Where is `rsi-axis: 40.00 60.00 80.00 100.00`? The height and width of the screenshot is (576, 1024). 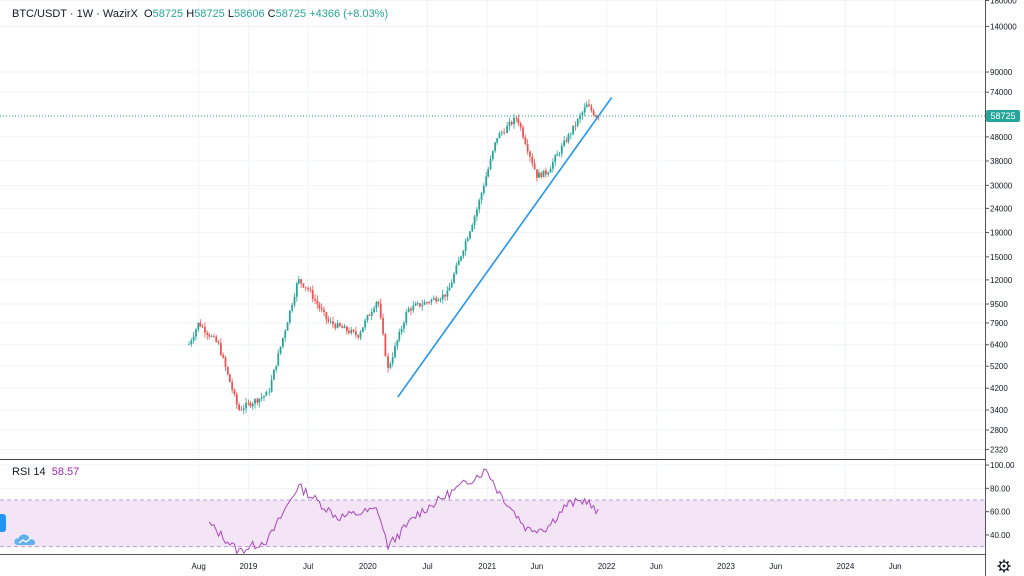
rsi-axis: 40.00 60.00 80.00 100.00 is located at coordinates (1000, 500).